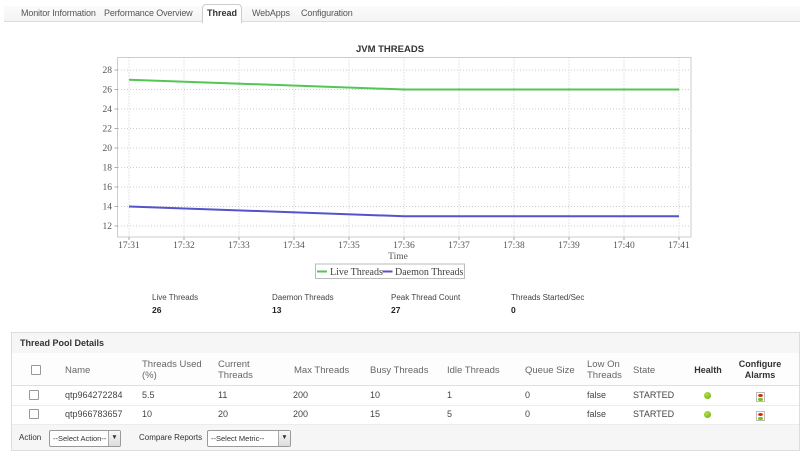 Image resolution: width=800 pixels, height=456 pixels. What do you see at coordinates (294, 246) in the screenshot?
I see `svg-text: 17:34` at bounding box center [294, 246].